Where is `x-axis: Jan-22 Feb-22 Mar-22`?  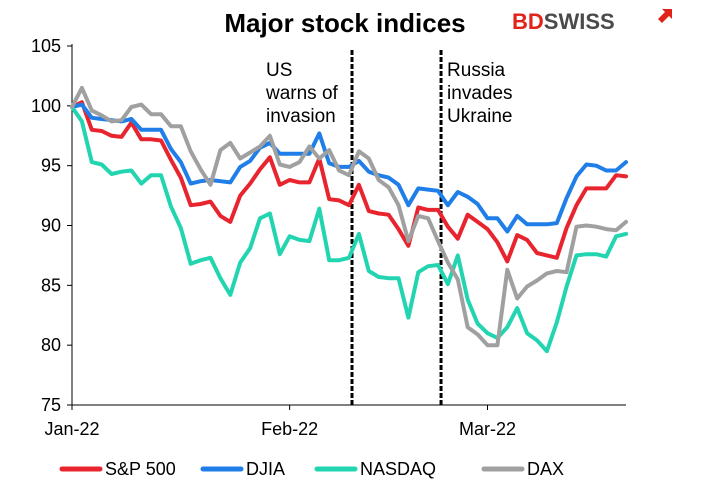 x-axis: Jan-22 Feb-22 Mar-22 is located at coordinates (335, 421).